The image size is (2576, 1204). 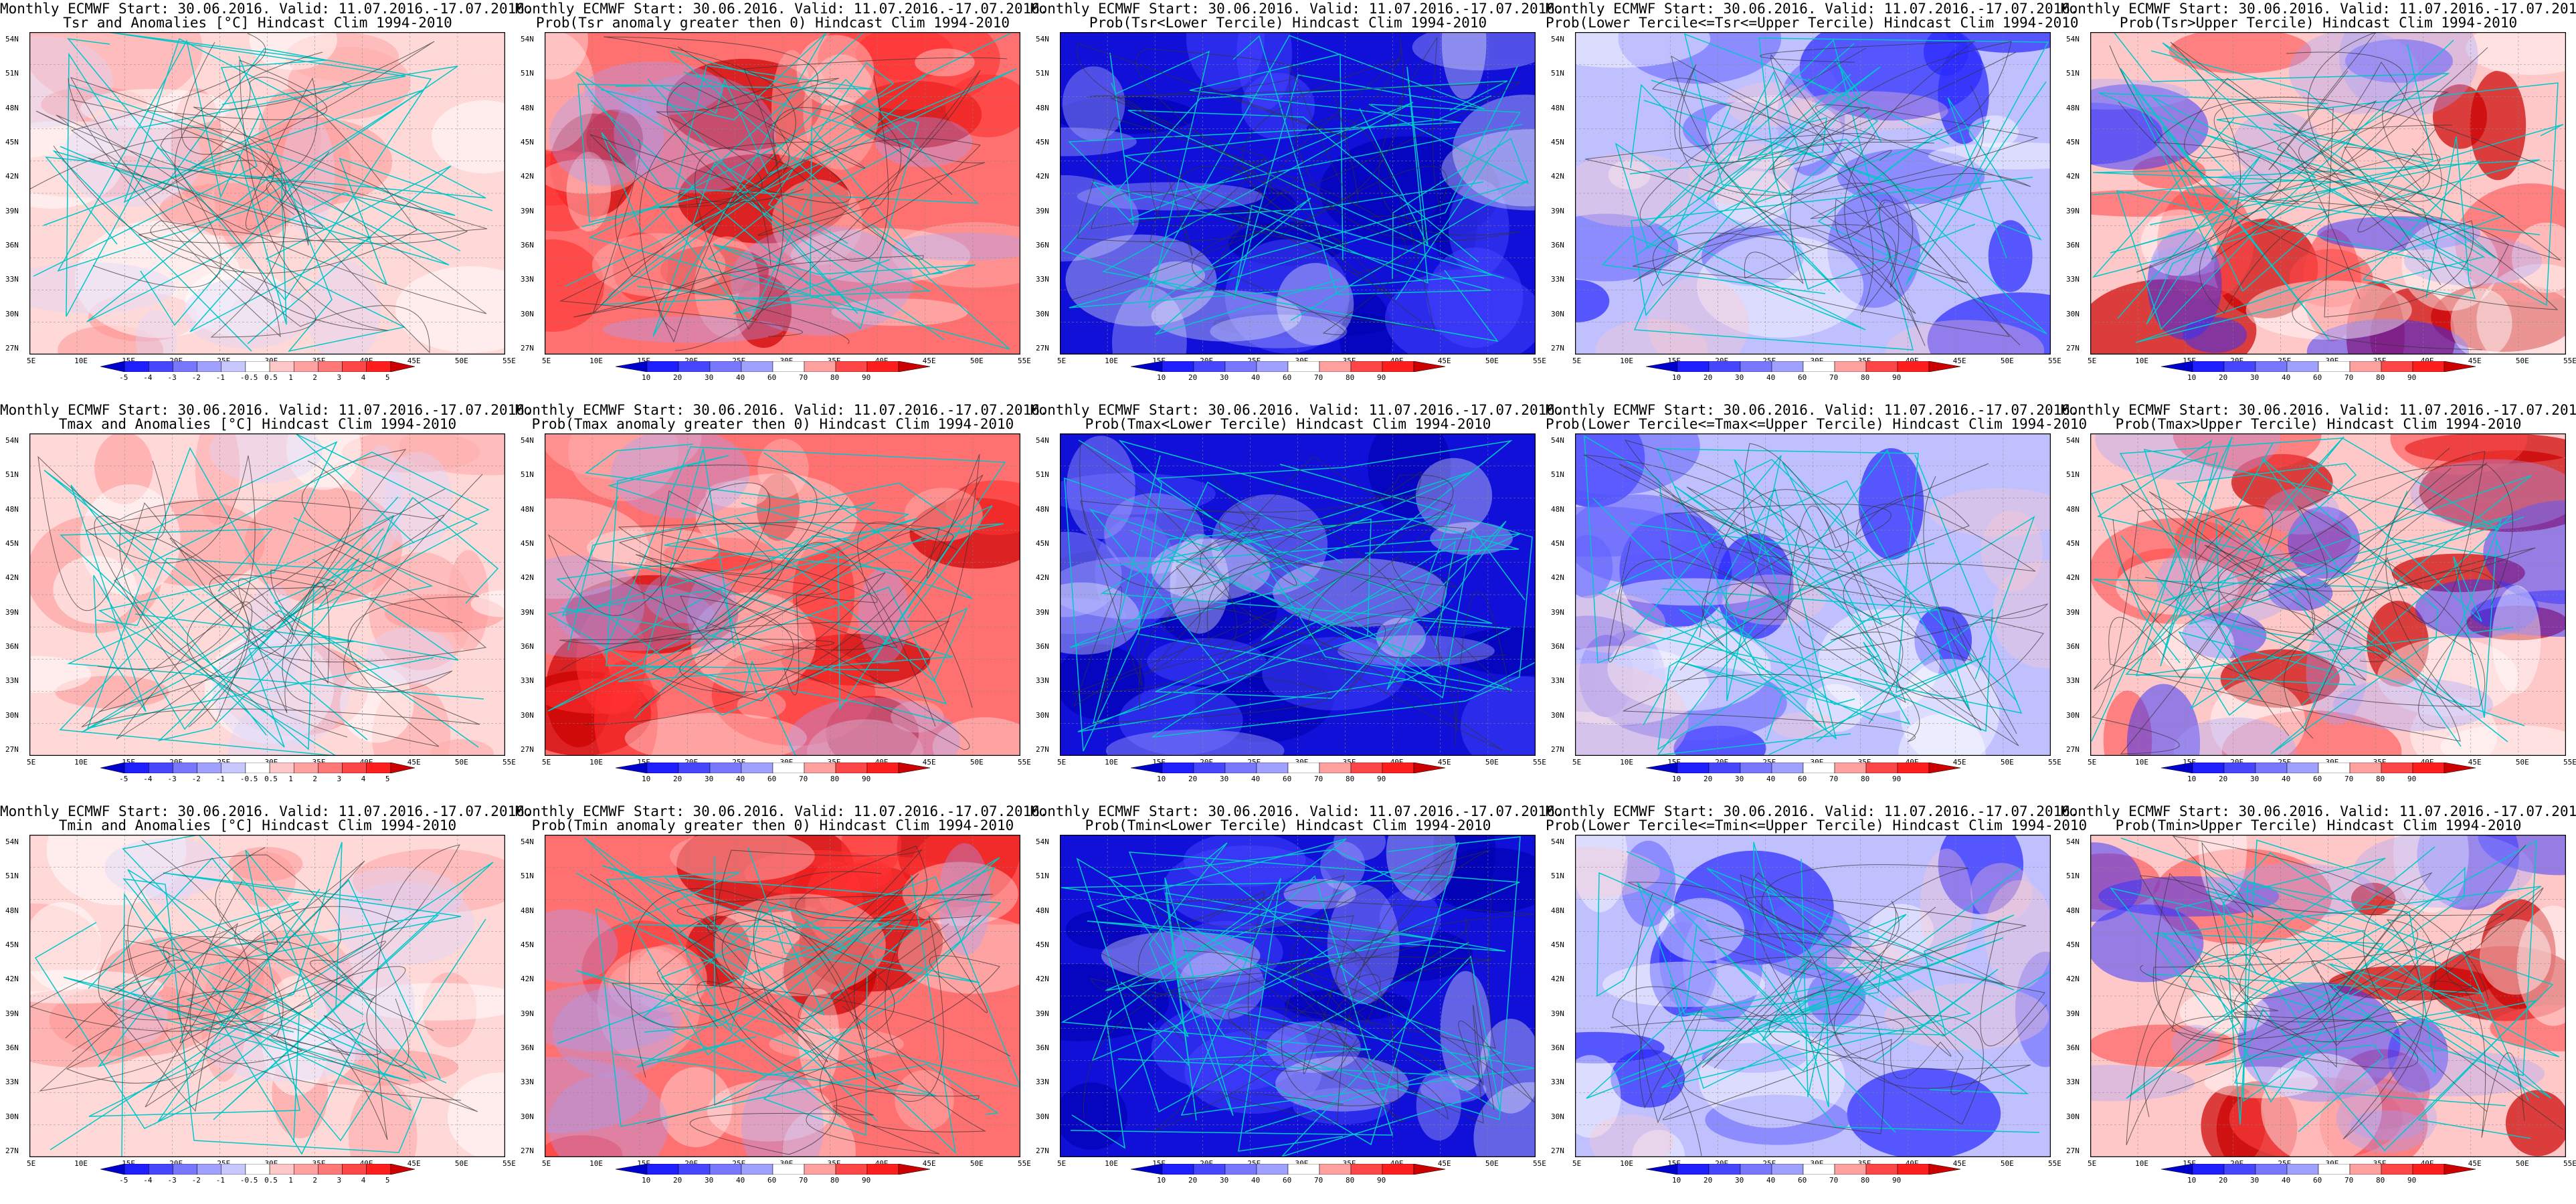 What do you see at coordinates (1834, 779) in the screenshot?
I see `colorbar-label: 70` at bounding box center [1834, 779].